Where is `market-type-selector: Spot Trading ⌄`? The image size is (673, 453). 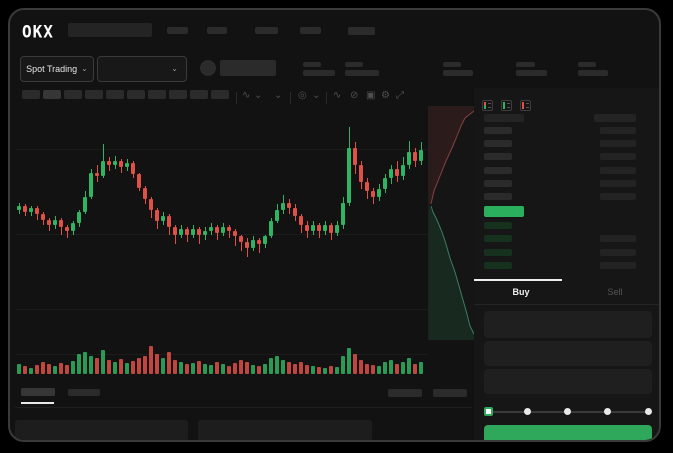
market-type-selector: Spot Trading ⌄ is located at coordinates (57, 69).